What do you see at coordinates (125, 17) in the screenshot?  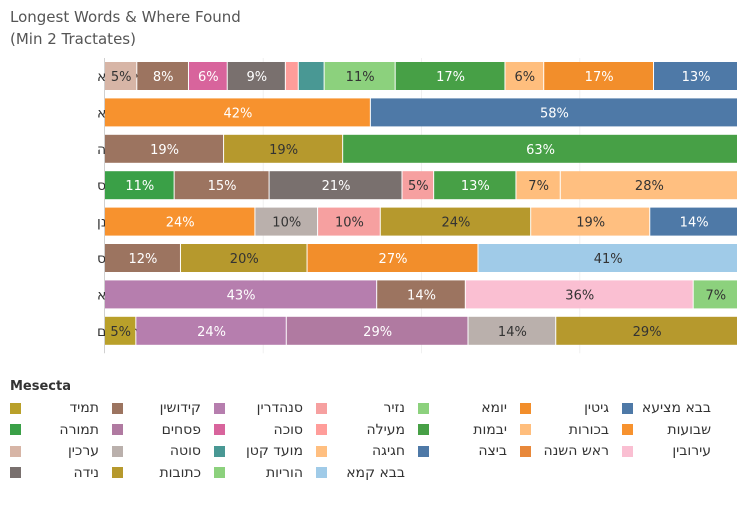 I see `chart-title-line-1: Longest Words & Where Found` at bounding box center [125, 17].